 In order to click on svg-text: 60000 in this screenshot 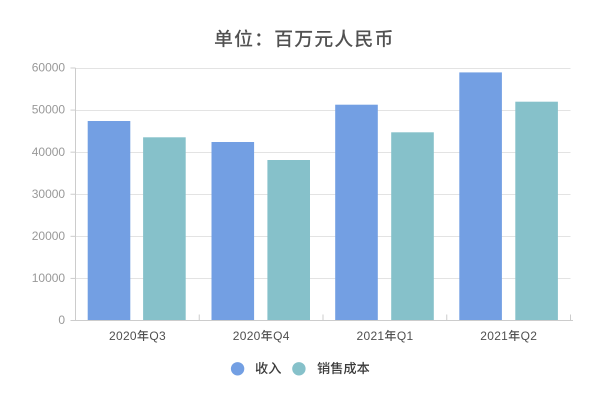, I will do `click(49, 68)`.